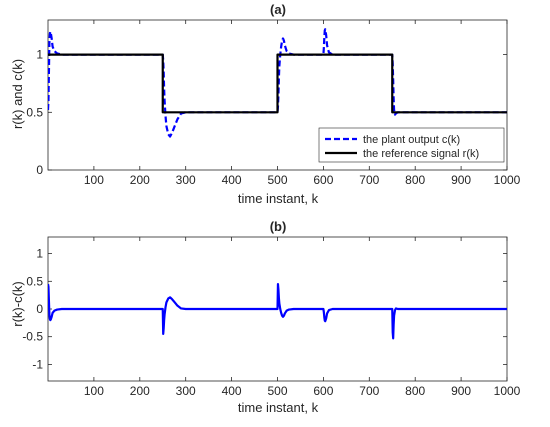 The image size is (550, 427). I want to click on chart-a-xtick-label: 900, so click(461, 180).